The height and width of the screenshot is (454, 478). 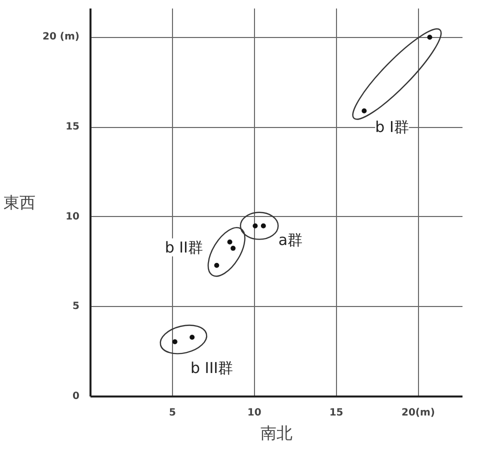 I want to click on annotation: b III群, so click(x=212, y=367).